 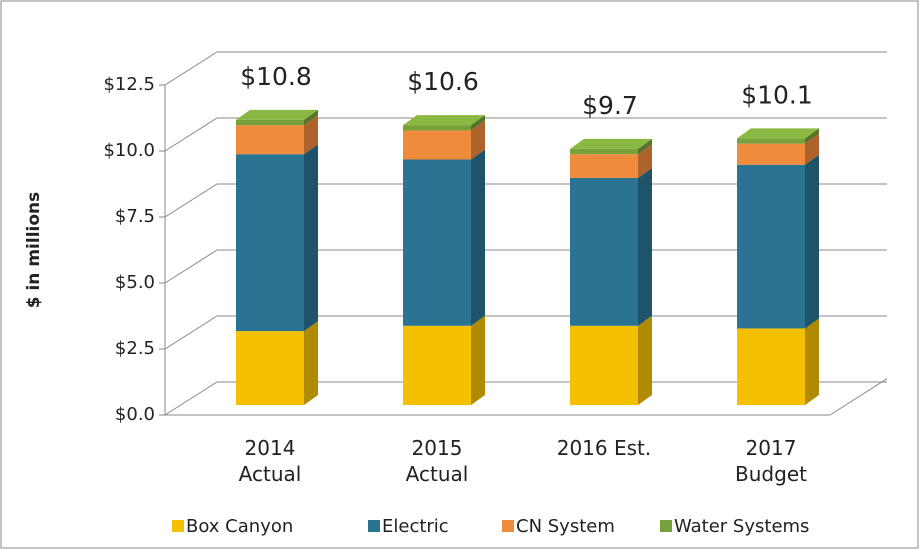 I want to click on y-tick-label: $2.5, so click(x=135, y=348).